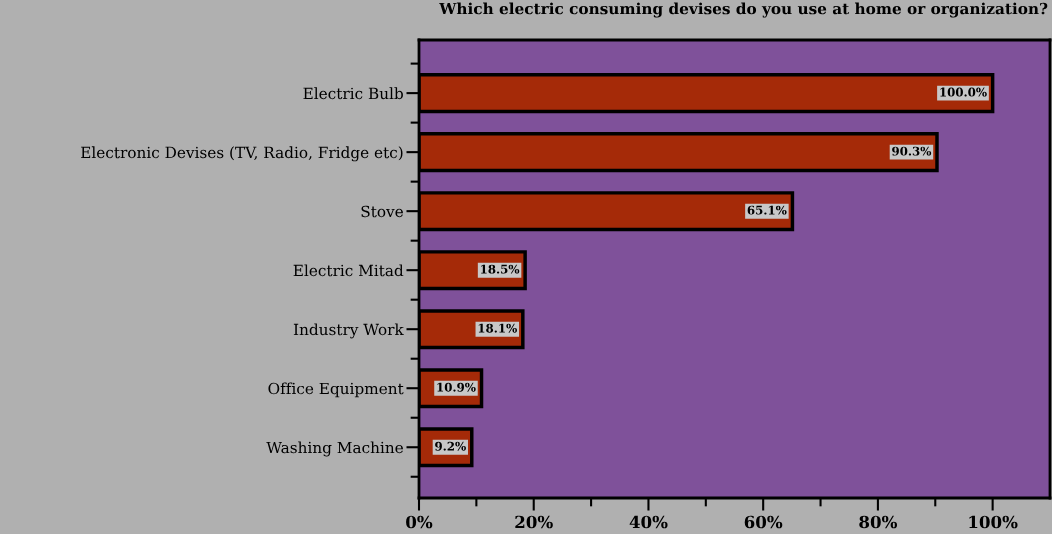 This screenshot has height=534, width=1052. I want to click on data-label: 10.9%, so click(456, 387).